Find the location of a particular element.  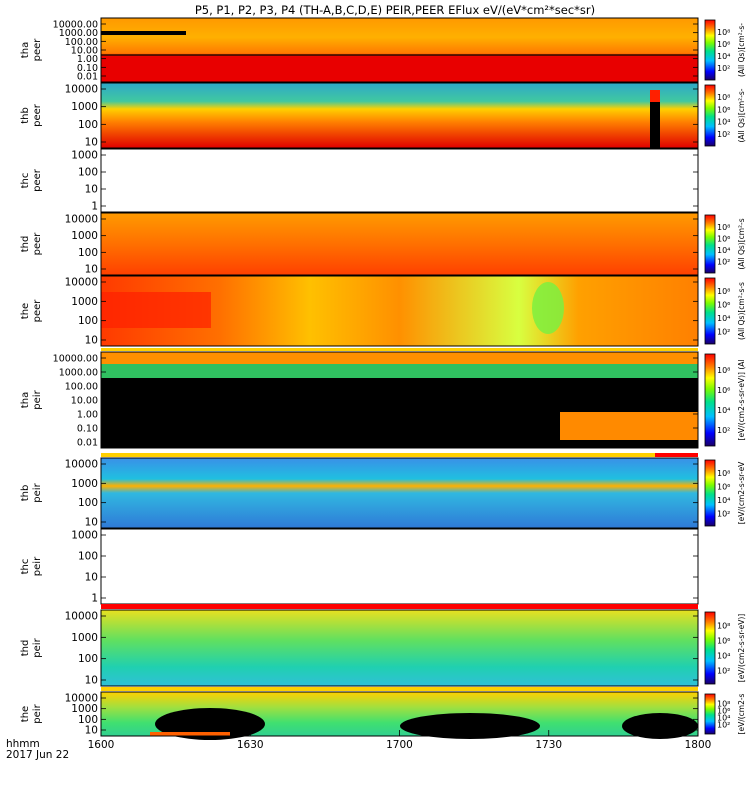

y-tick-label: 1000.00 is located at coordinates (78, 373).